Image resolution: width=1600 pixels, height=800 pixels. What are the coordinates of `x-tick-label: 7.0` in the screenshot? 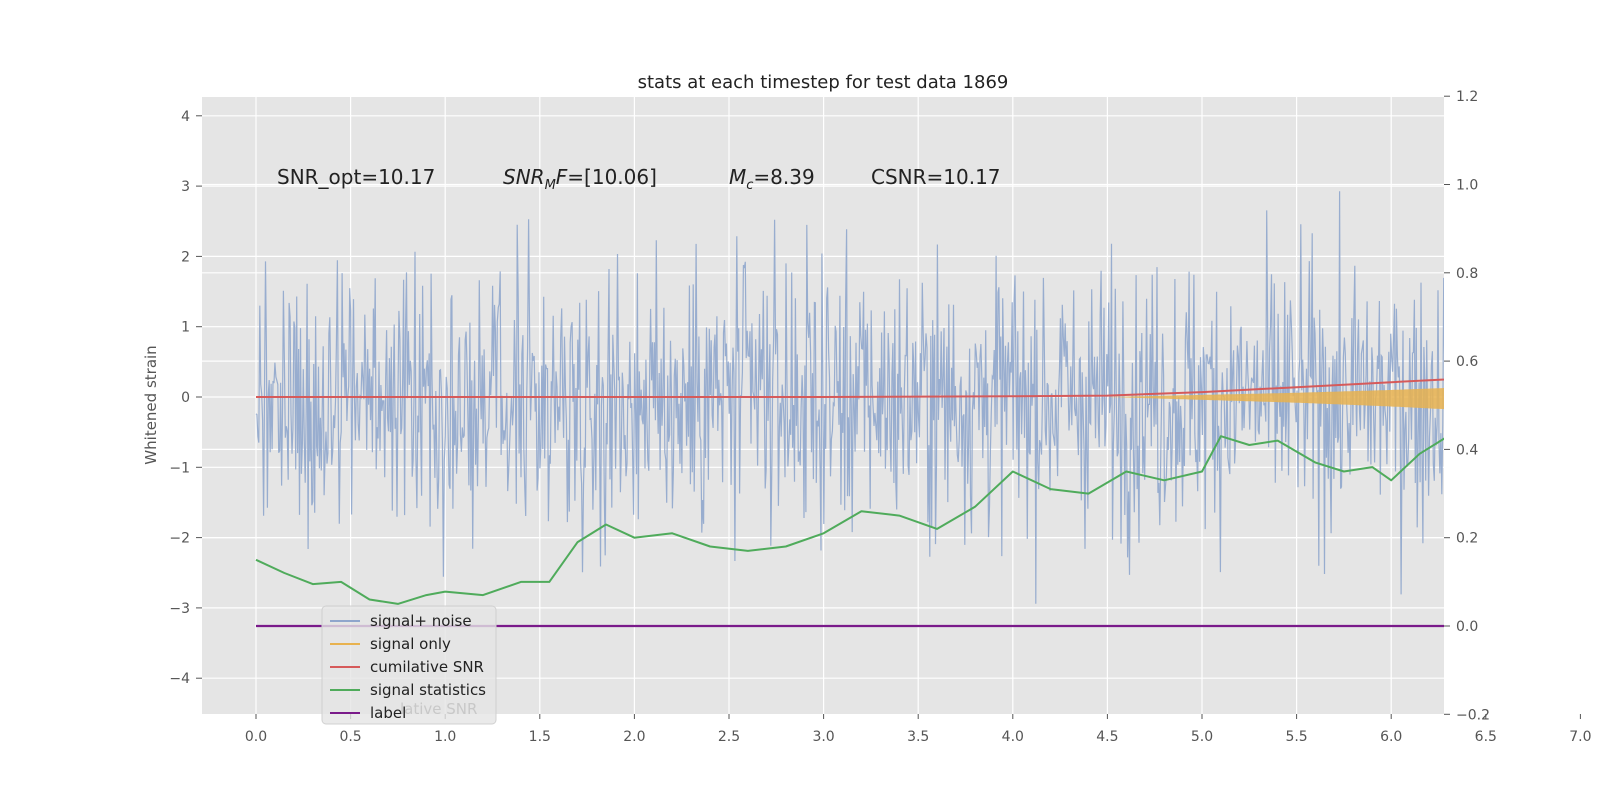 It's located at (1580, 737).